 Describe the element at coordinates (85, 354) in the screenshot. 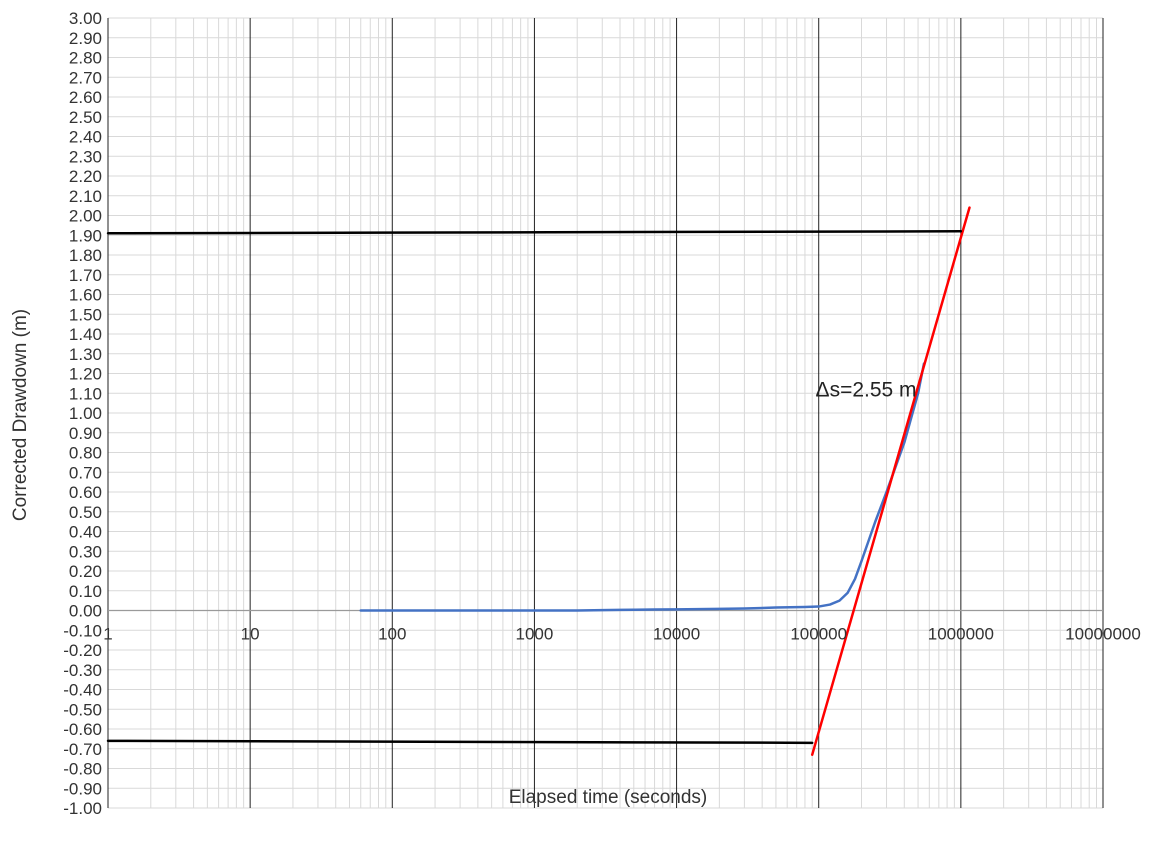

I see `y-tick-label: 1.30` at that location.